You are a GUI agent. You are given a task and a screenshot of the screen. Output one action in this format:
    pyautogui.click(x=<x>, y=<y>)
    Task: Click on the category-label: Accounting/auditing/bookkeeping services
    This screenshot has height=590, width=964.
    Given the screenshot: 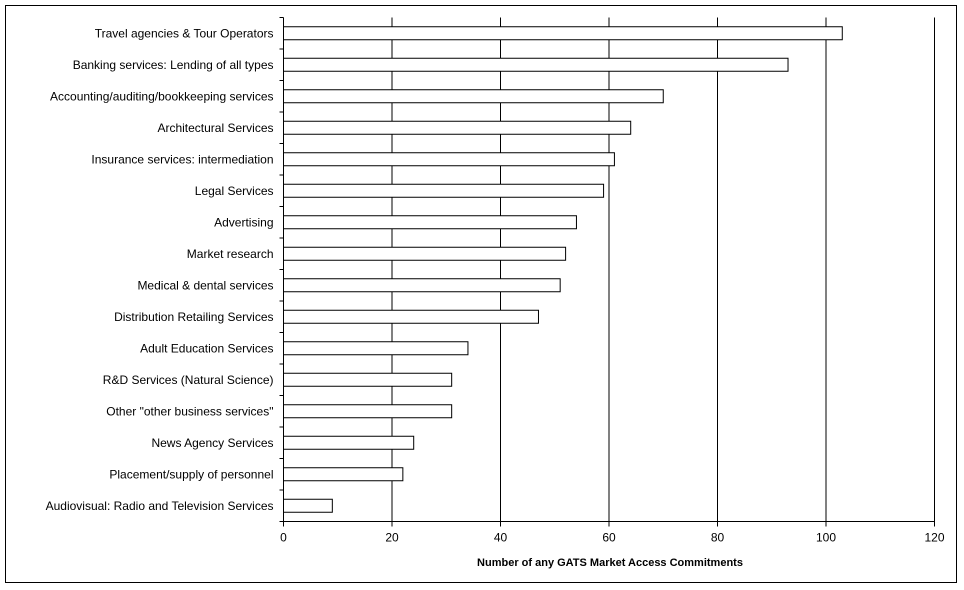 What is the action you would take?
    pyautogui.click(x=161, y=96)
    